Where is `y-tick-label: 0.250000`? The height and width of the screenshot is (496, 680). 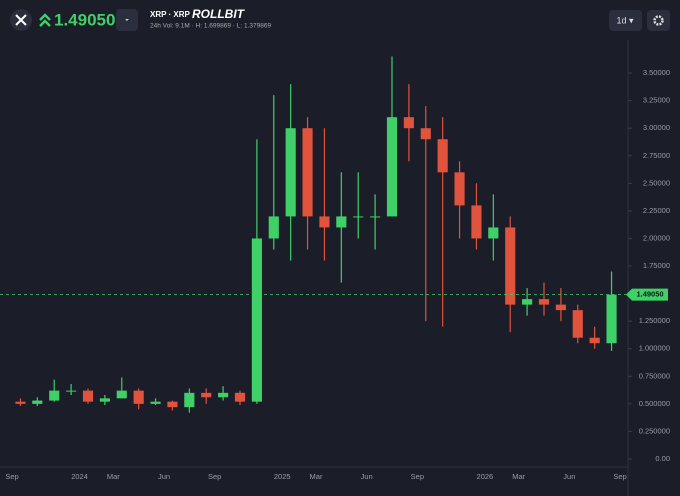
y-tick-label: 0.250000 is located at coordinates (654, 430).